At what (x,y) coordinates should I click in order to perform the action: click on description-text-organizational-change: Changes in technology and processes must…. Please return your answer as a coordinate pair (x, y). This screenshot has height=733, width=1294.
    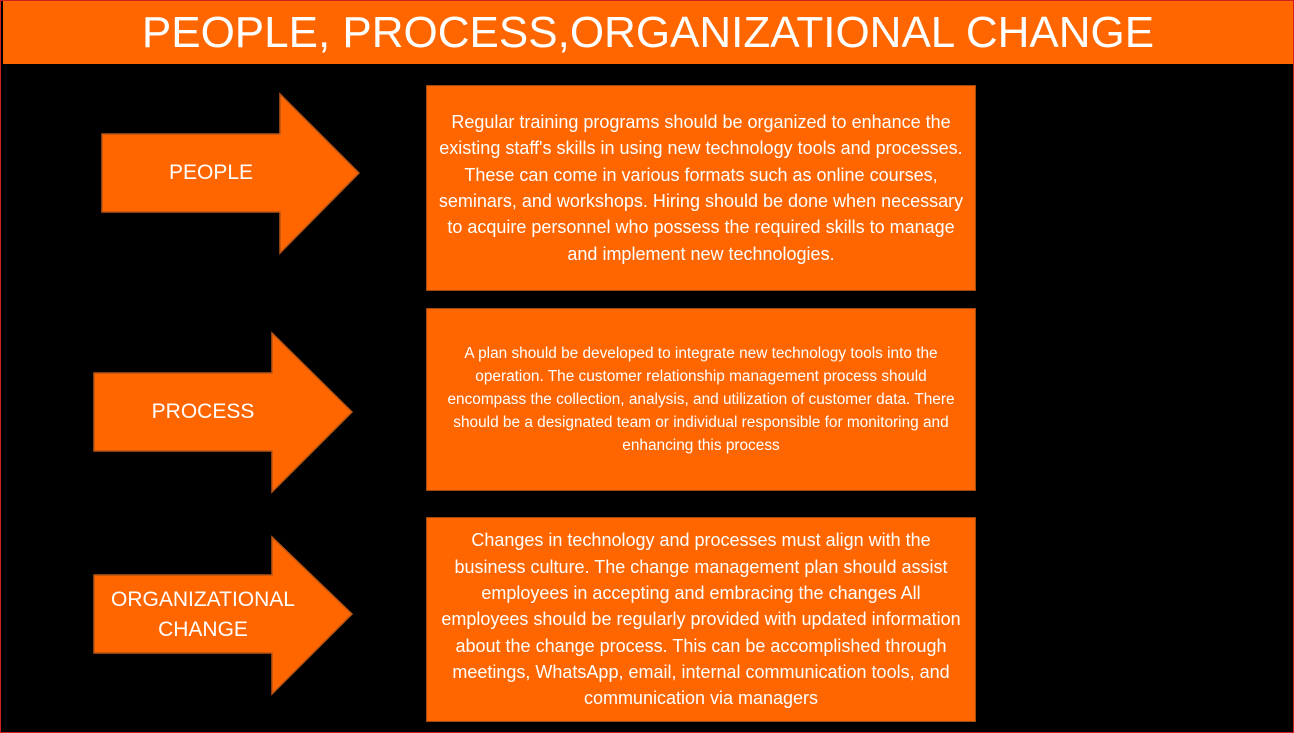
    Looking at the image, I should click on (701, 619).